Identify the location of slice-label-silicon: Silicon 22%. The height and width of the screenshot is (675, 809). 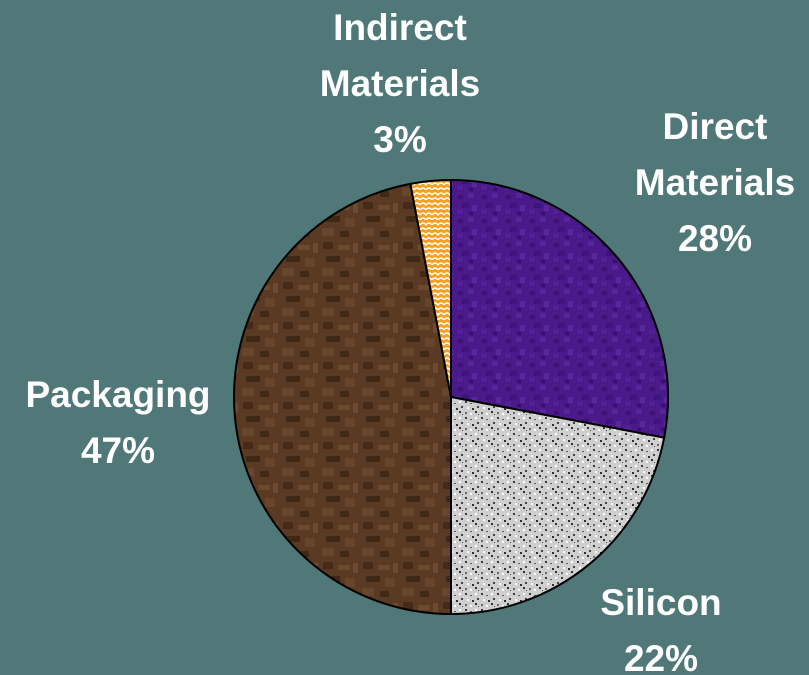
(661, 625).